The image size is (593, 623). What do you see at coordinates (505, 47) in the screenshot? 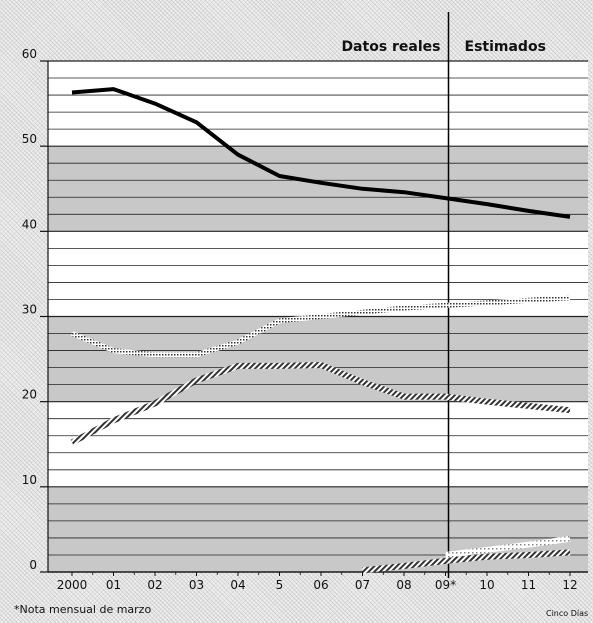
I see `region-label-estimated: Estimados` at bounding box center [505, 47].